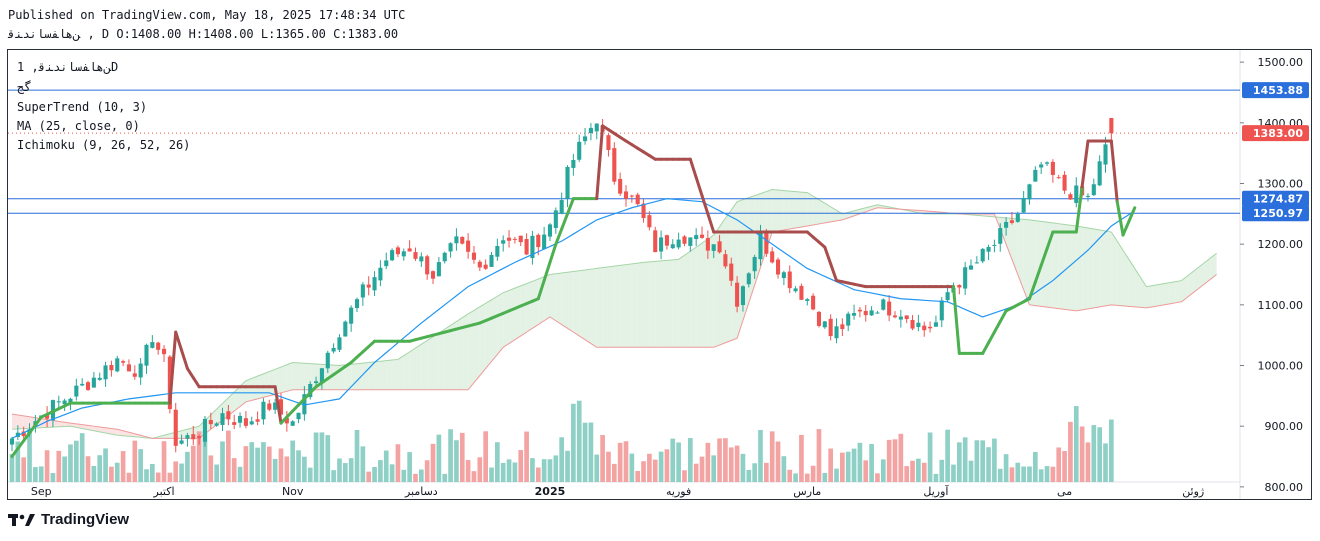 Image resolution: width=1320 pixels, height=541 pixels. What do you see at coordinates (78, 126) in the screenshot?
I see `legend-ma: MA (25, close, 0)` at bounding box center [78, 126].